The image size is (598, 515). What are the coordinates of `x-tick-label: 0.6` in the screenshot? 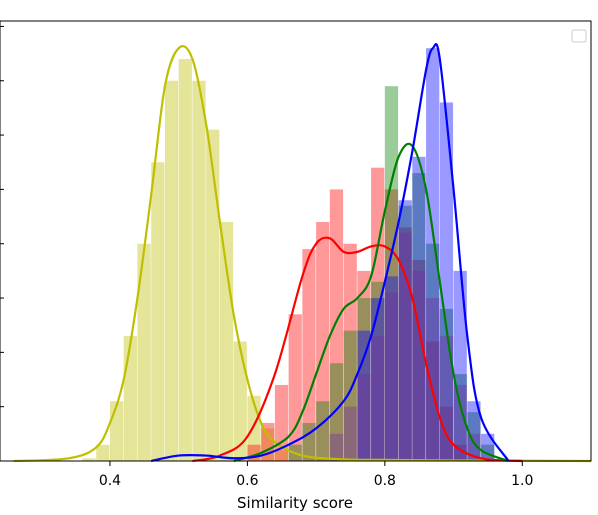 It's located at (247, 481).